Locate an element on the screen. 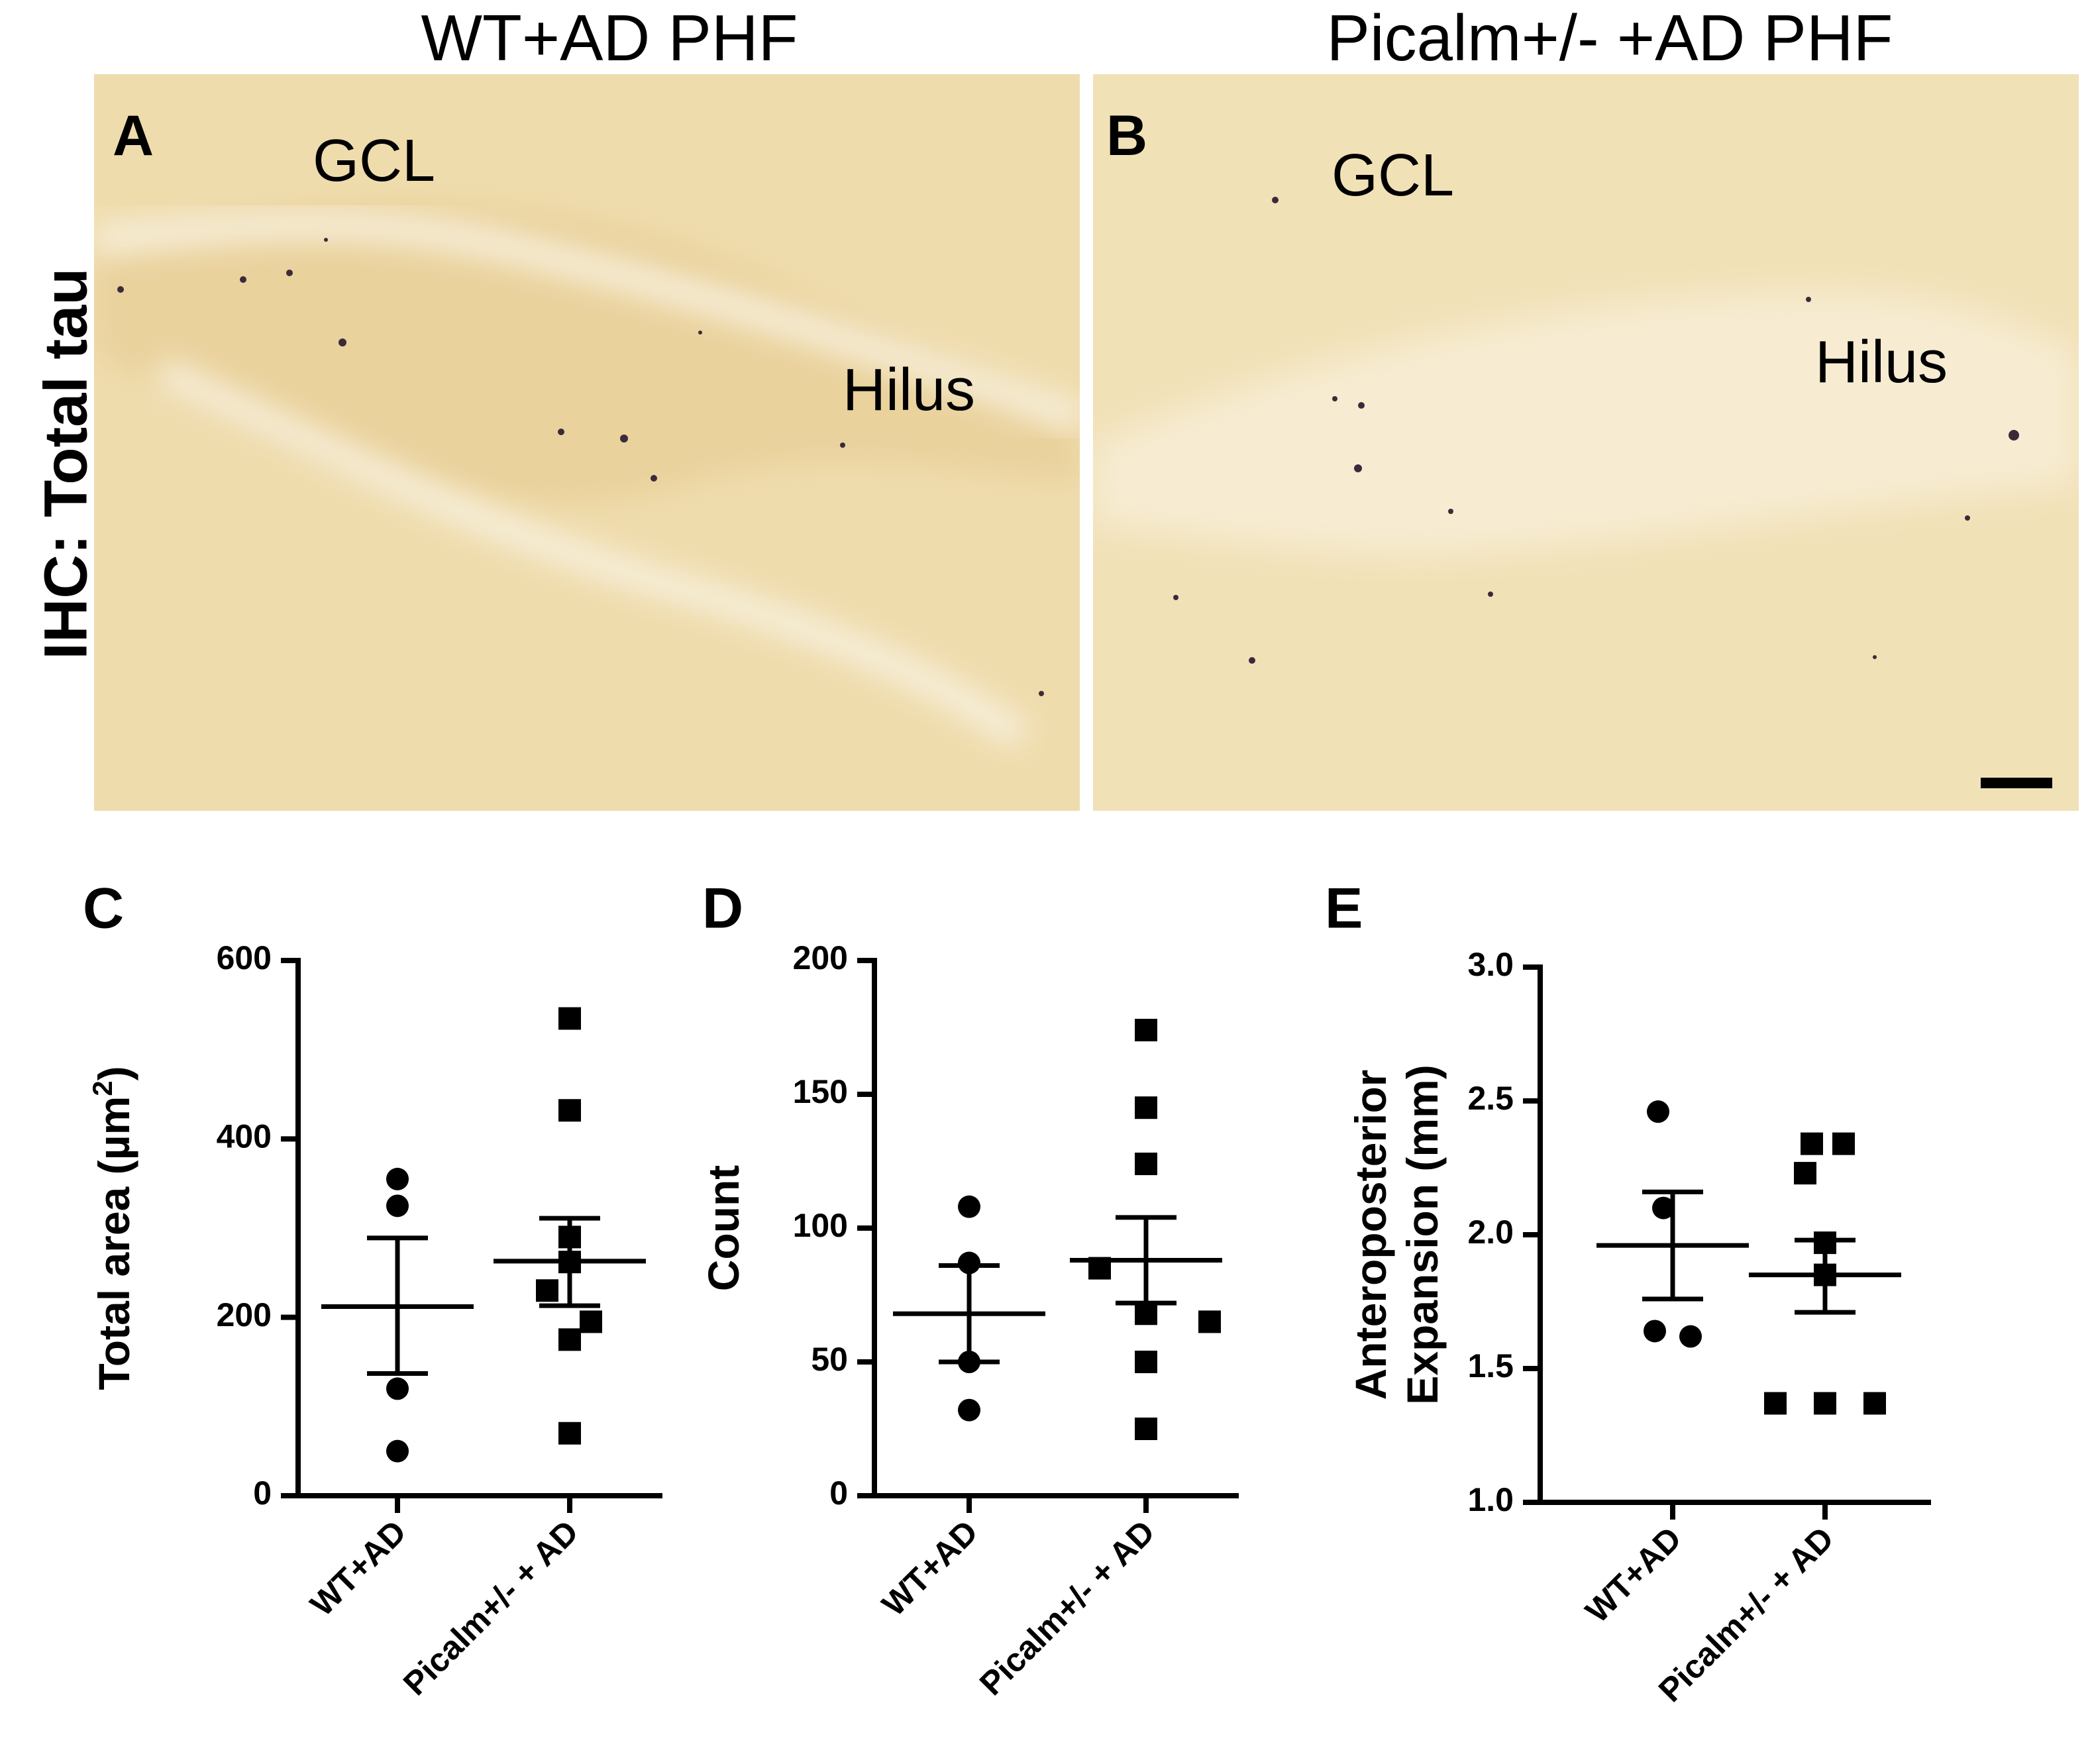  y-axis-label: Total area (µm2) is located at coordinates (112, 1228).